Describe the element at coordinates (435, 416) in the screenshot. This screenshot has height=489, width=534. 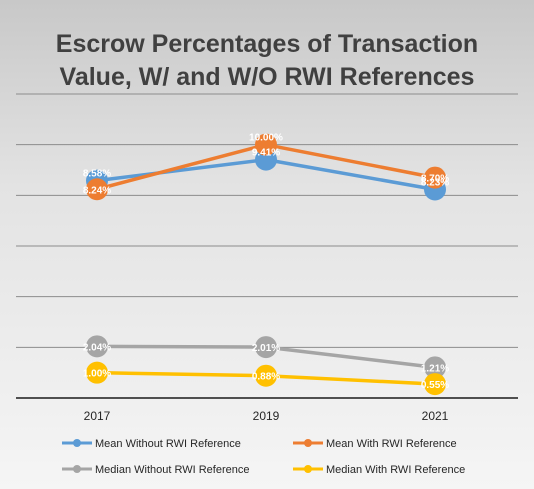
I see `x-tick-label: 2021` at that location.